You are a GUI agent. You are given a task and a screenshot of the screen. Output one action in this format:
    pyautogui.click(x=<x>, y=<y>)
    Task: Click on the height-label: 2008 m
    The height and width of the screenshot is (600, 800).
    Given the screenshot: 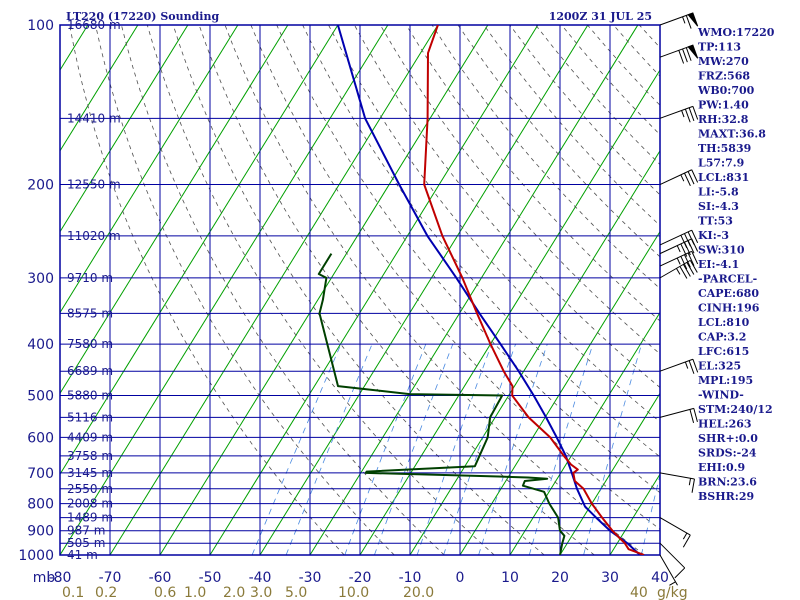 What is the action you would take?
    pyautogui.click(x=90, y=504)
    